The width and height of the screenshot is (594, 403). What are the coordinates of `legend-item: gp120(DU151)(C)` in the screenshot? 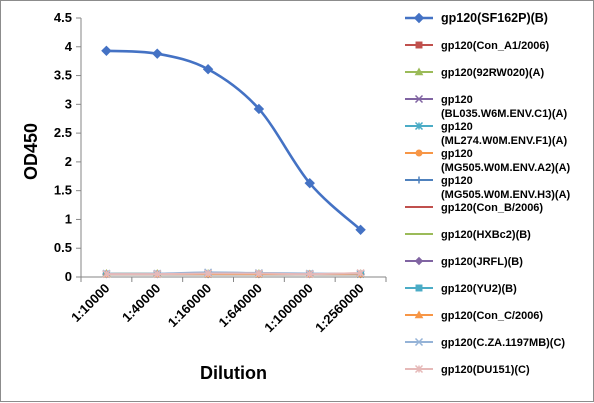 It's located at (467, 370).